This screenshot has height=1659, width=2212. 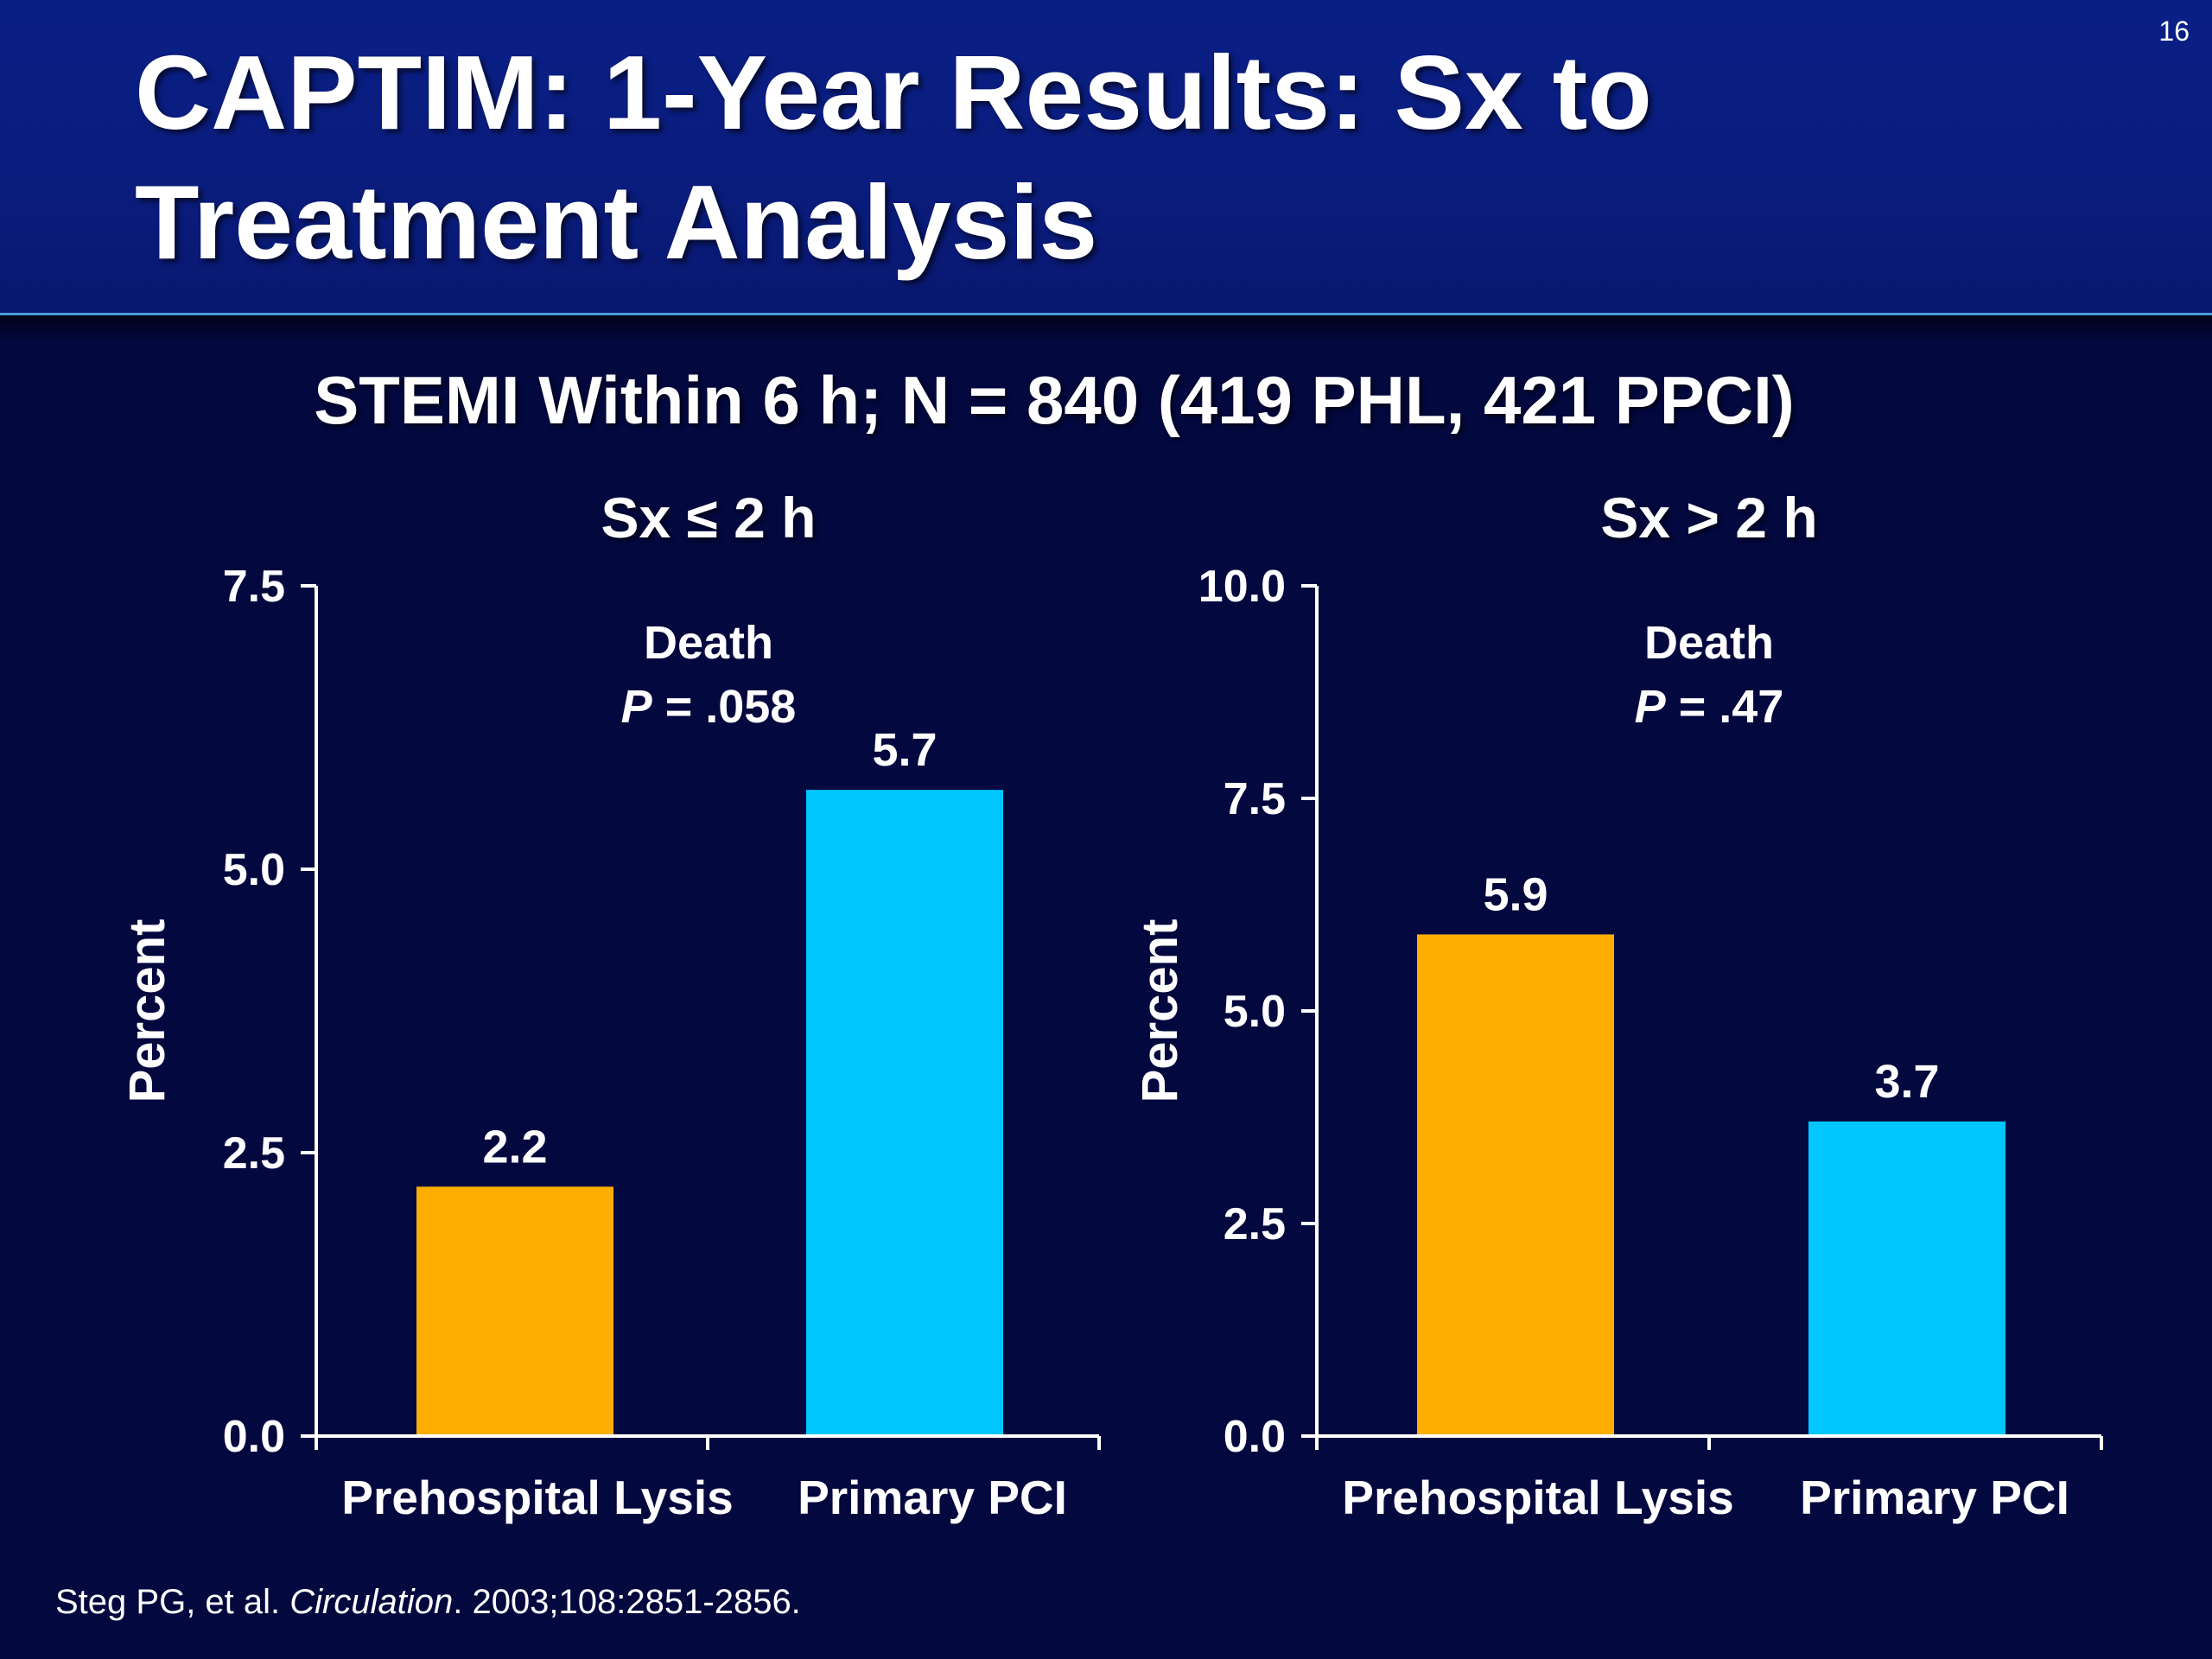 I want to click on chart2-category-label-2: Primary PCI, so click(x=1935, y=1497).